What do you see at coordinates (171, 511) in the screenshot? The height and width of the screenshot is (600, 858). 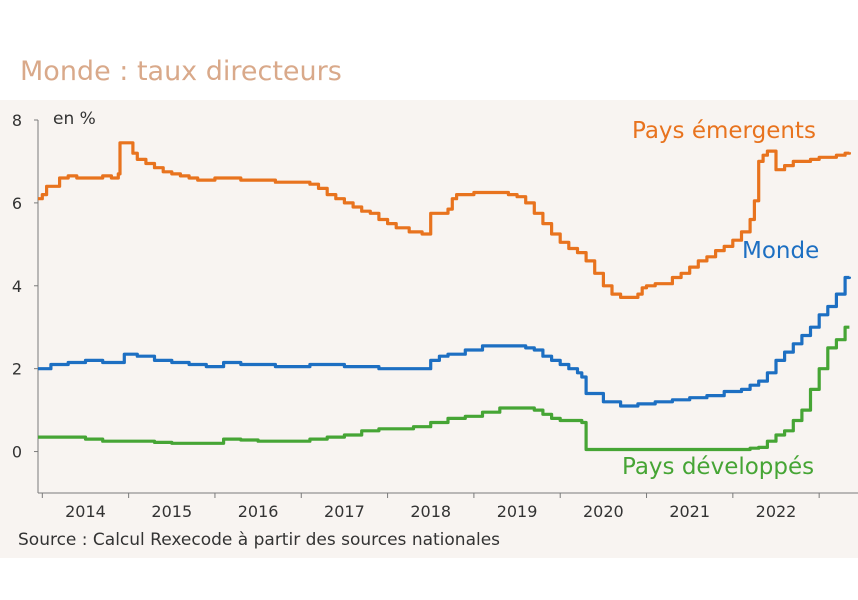 I see `x-tick-label: 2015` at bounding box center [171, 511].